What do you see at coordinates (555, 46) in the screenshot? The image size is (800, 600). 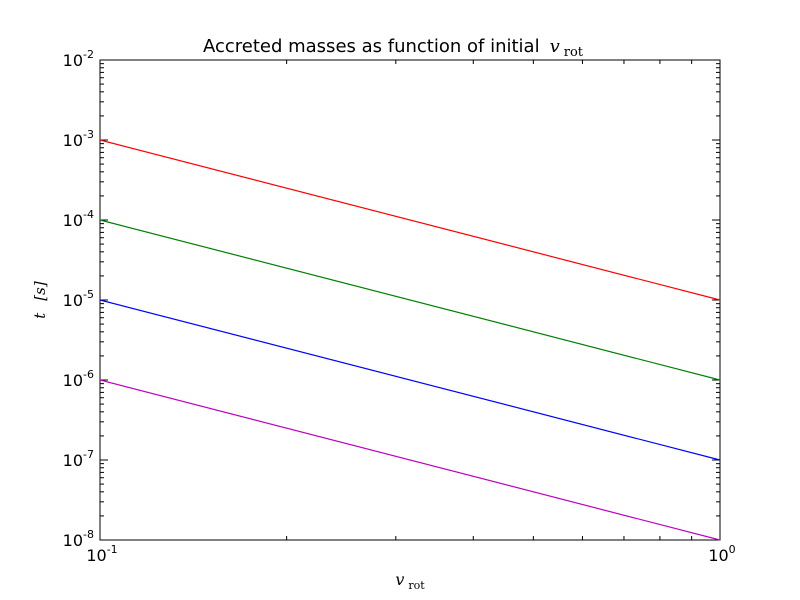 I see `chart-title-math-symbol: v` at bounding box center [555, 46].